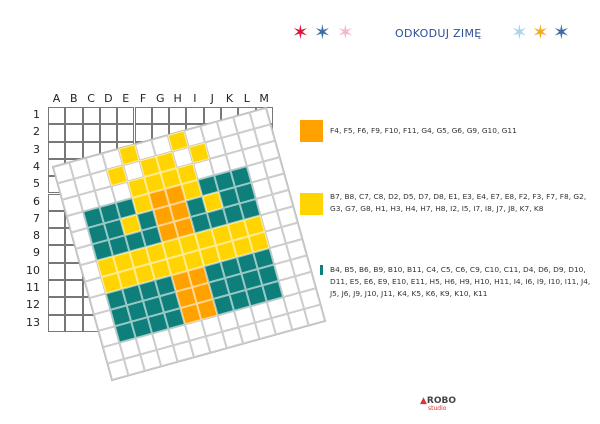  I want to click on column-label: A, so click(56, 98).